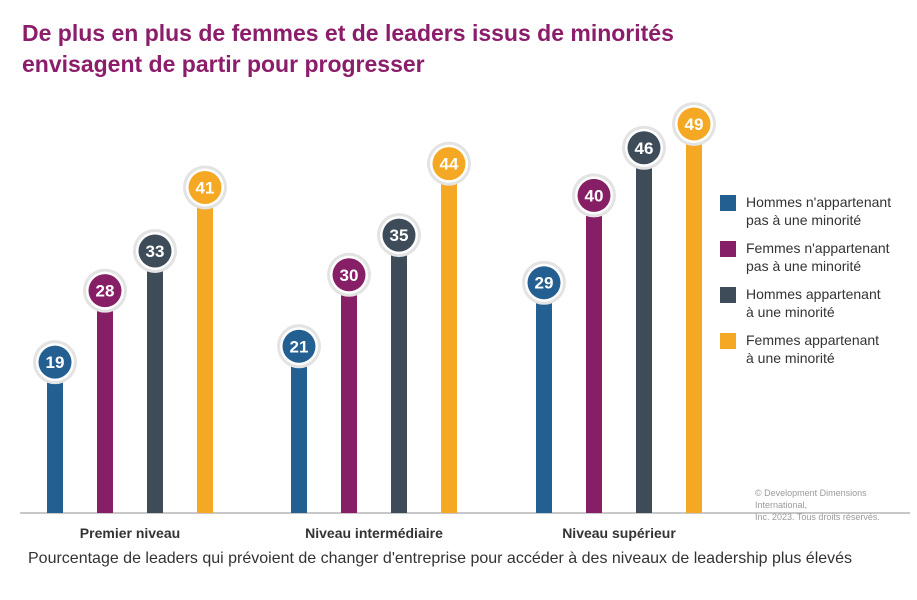 The width and height of the screenshot is (917, 600). What do you see at coordinates (130, 533) in the screenshot?
I see `category-label: Premier niveau` at bounding box center [130, 533].